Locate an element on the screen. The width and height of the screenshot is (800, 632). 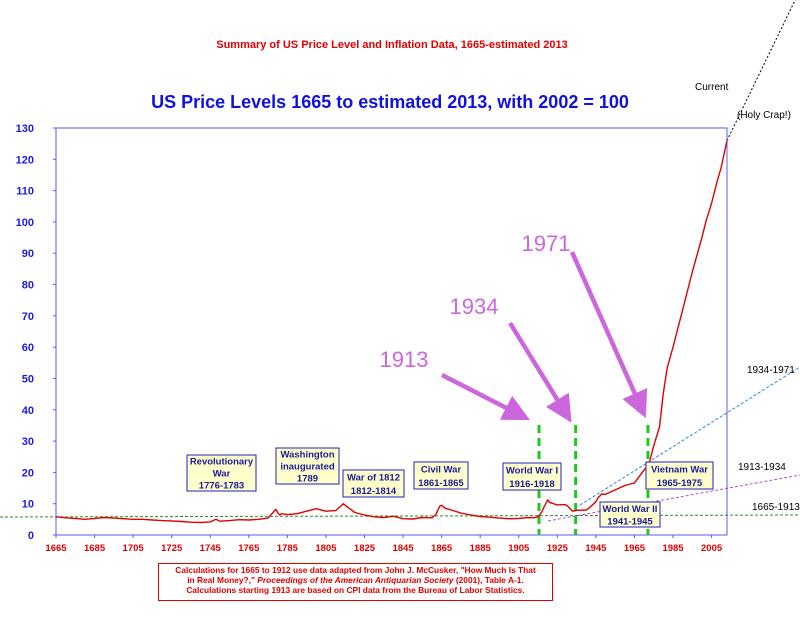
y-tick-label: 40 is located at coordinates (28, 411).